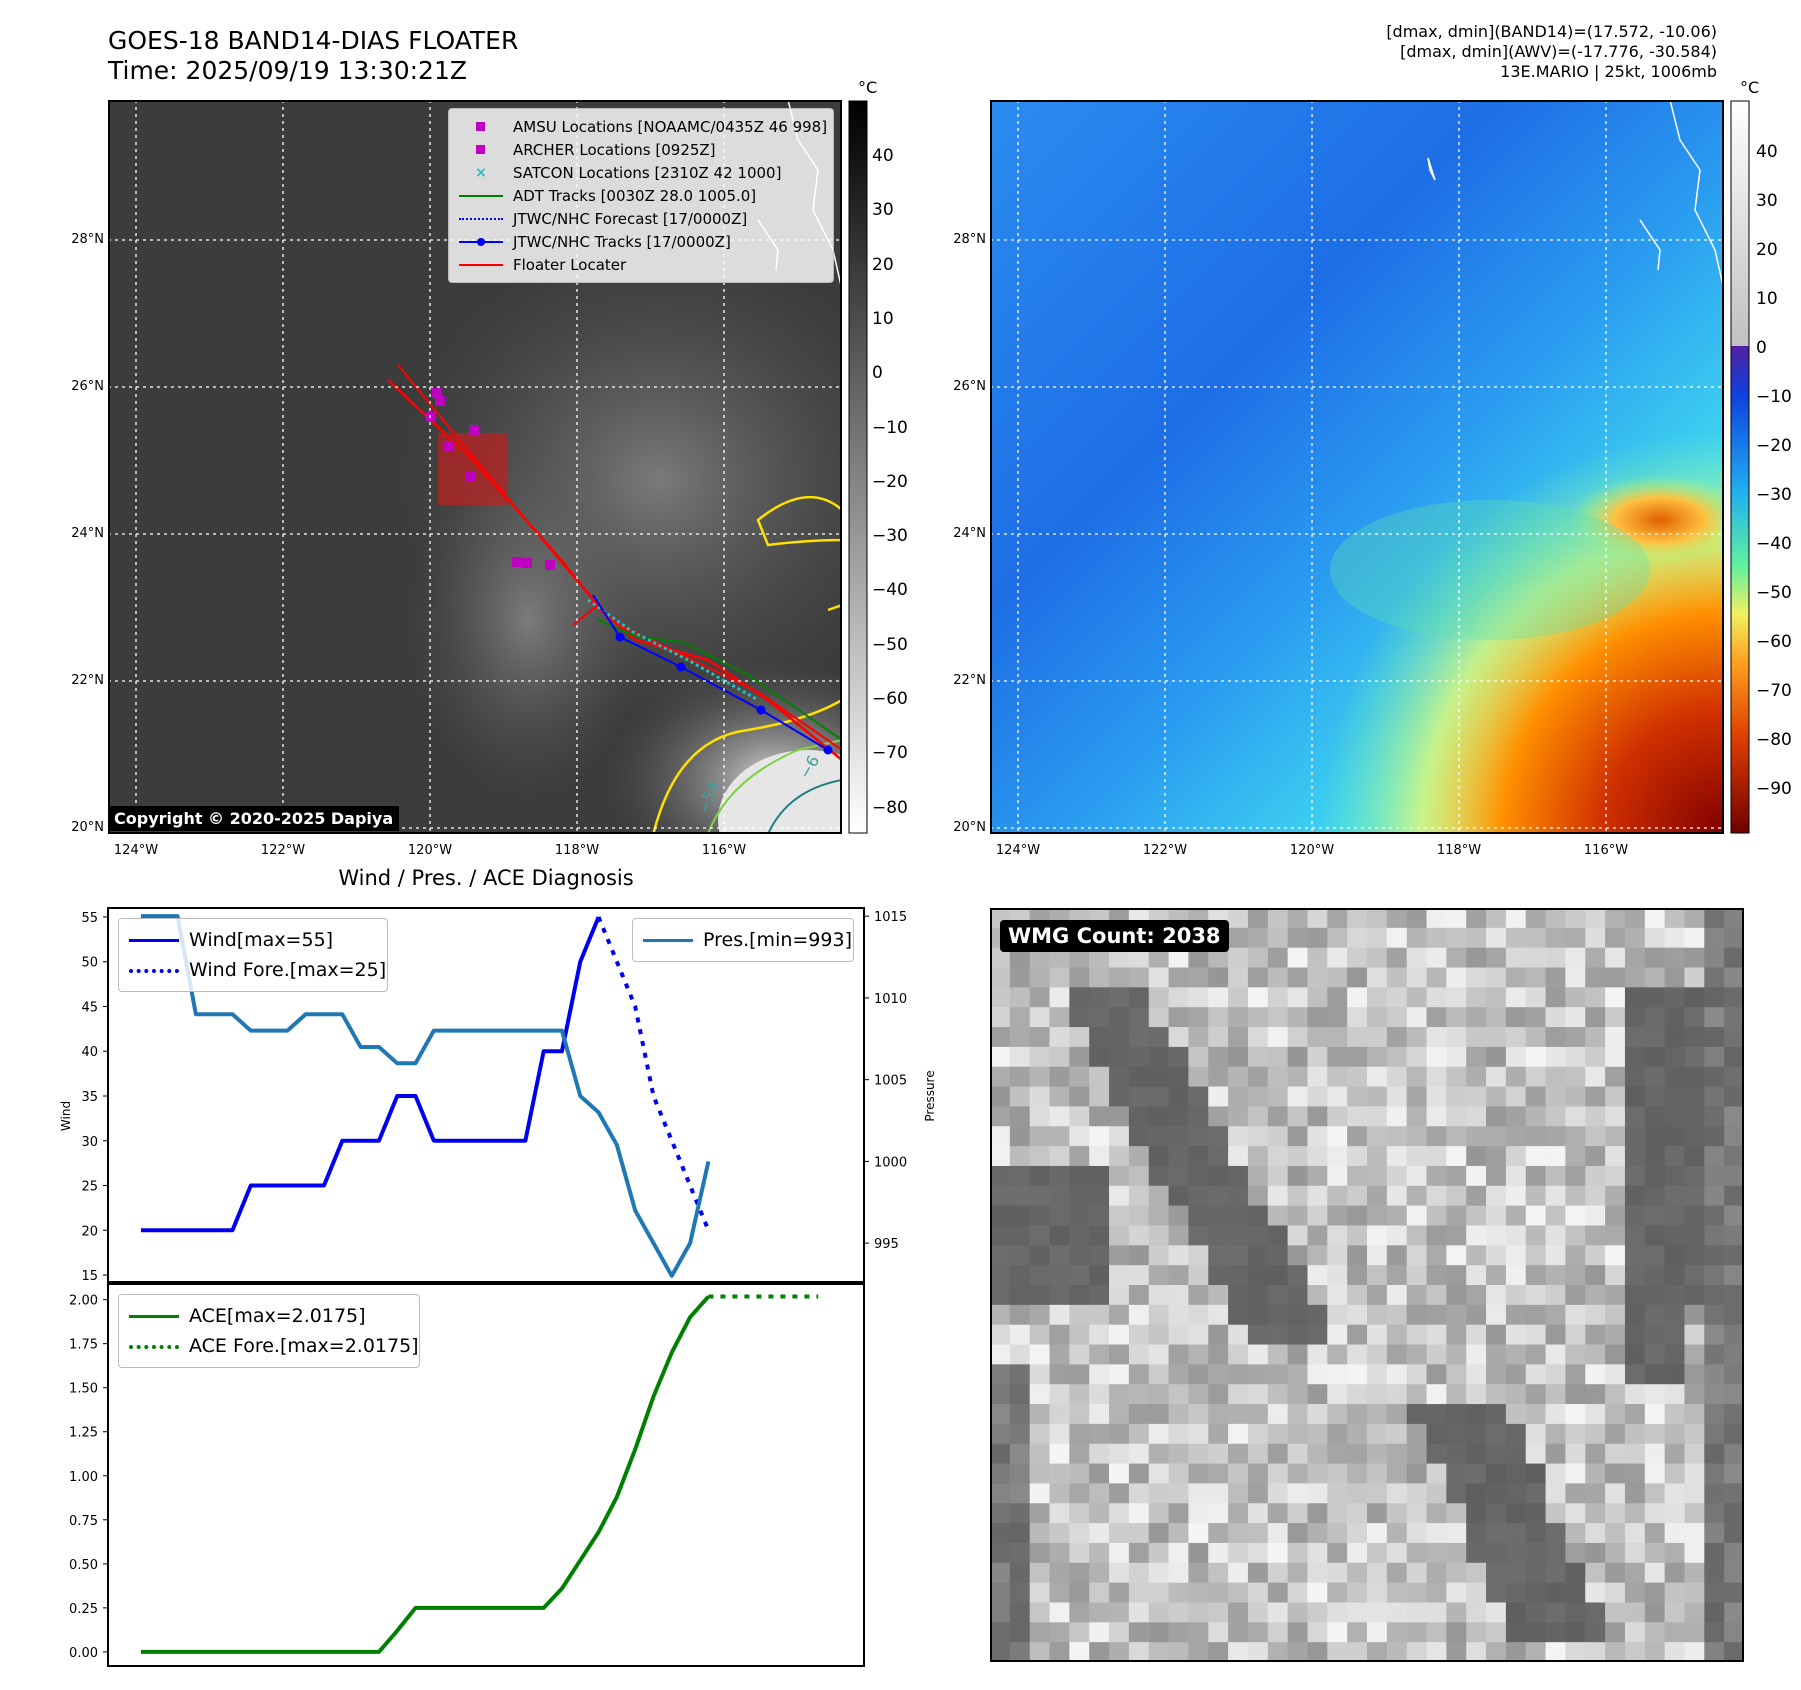 This screenshot has height=1690, width=1801. What do you see at coordinates (83, 1477) in the screenshot?
I see `ace-ytick-label: 1.00` at bounding box center [83, 1477].